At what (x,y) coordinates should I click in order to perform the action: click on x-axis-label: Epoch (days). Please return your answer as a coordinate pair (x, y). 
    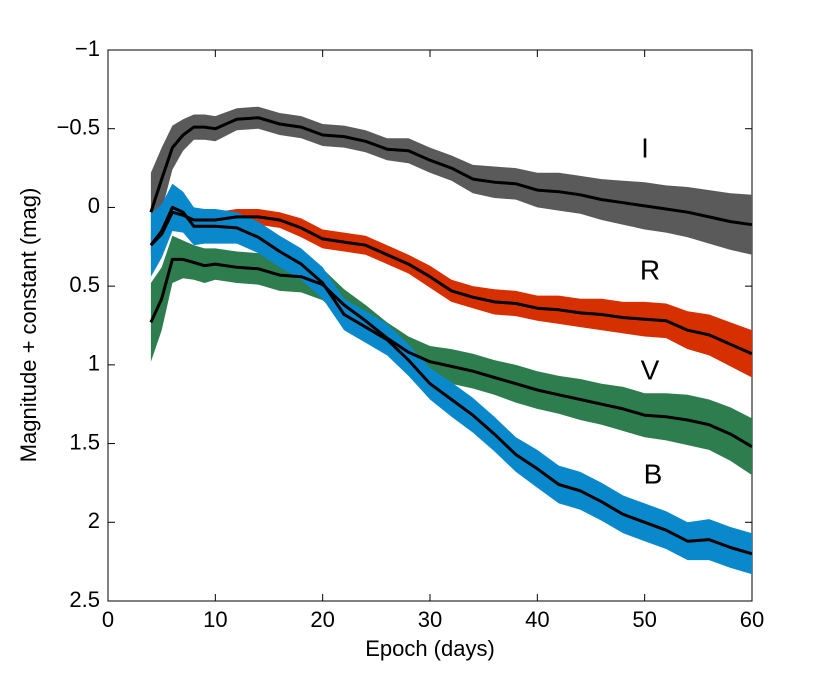
    Looking at the image, I should click on (430, 648).